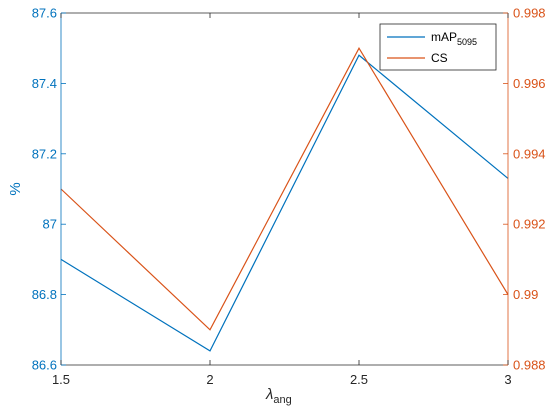 The width and height of the screenshot is (550, 408). Describe the element at coordinates (50, 224) in the screenshot. I see `y-left-tick-label: 87` at that location.